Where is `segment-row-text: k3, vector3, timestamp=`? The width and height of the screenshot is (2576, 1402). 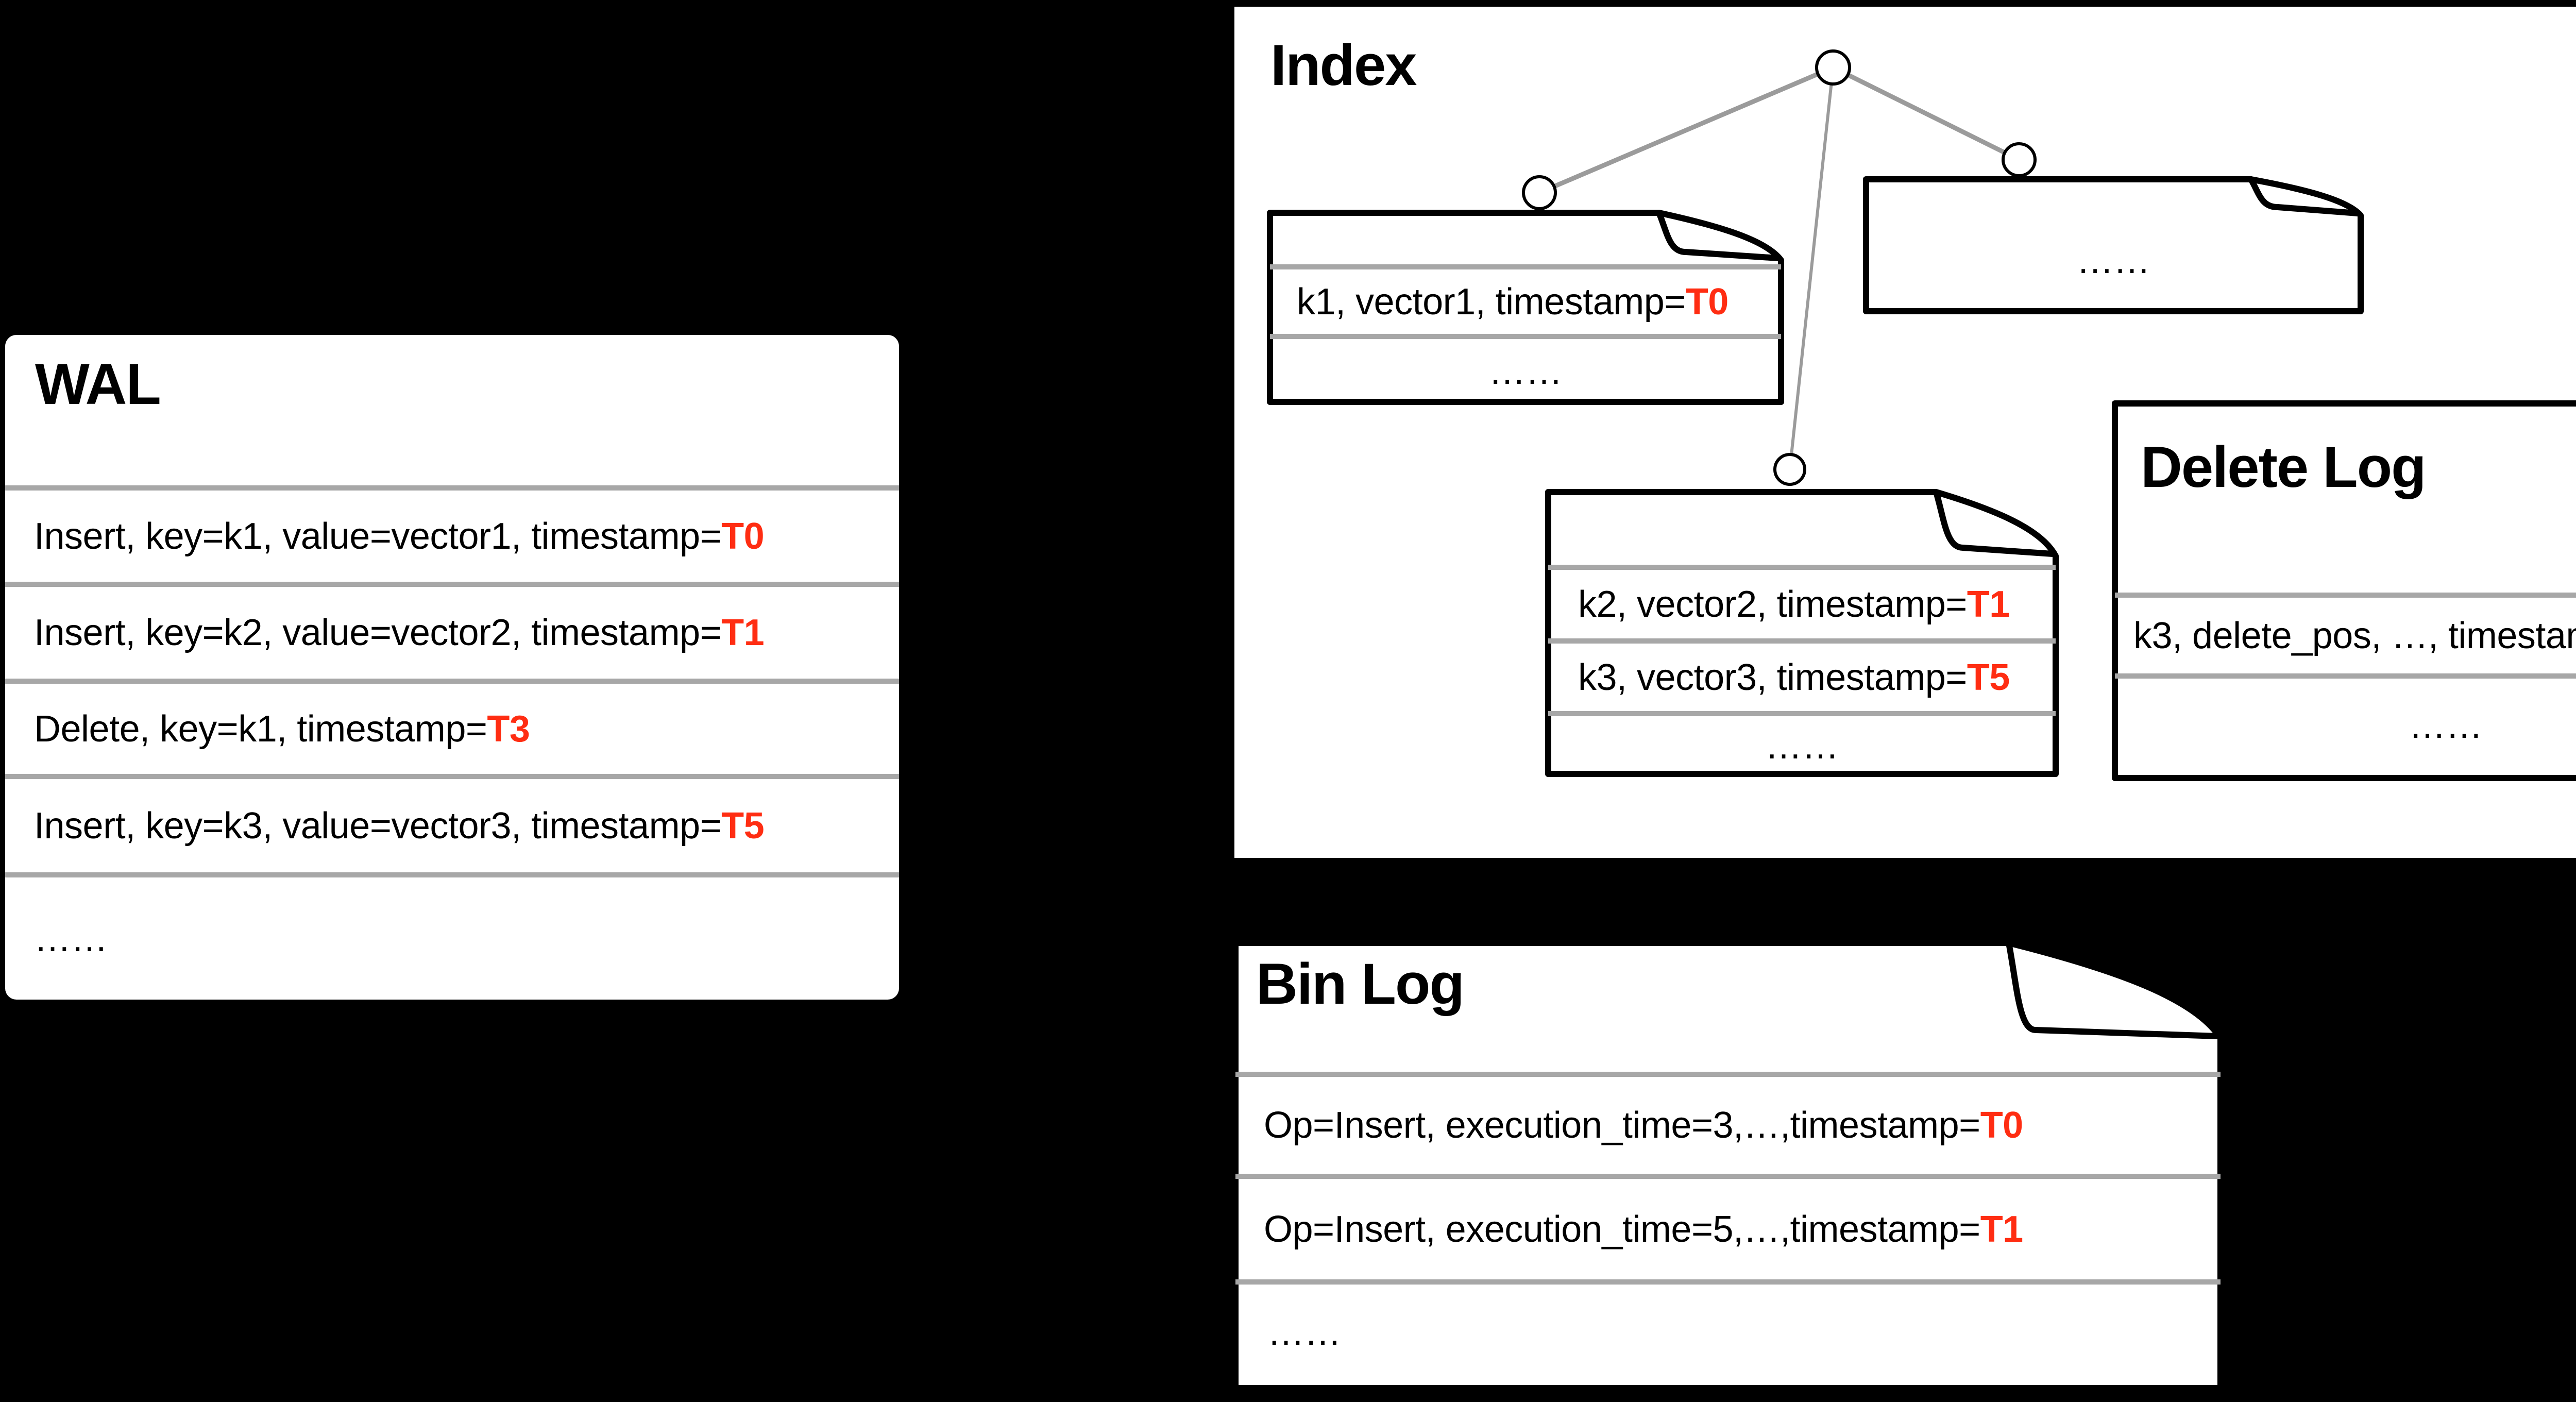 segment-row-text: k3, vector3, timestamp= is located at coordinates (1773, 677).